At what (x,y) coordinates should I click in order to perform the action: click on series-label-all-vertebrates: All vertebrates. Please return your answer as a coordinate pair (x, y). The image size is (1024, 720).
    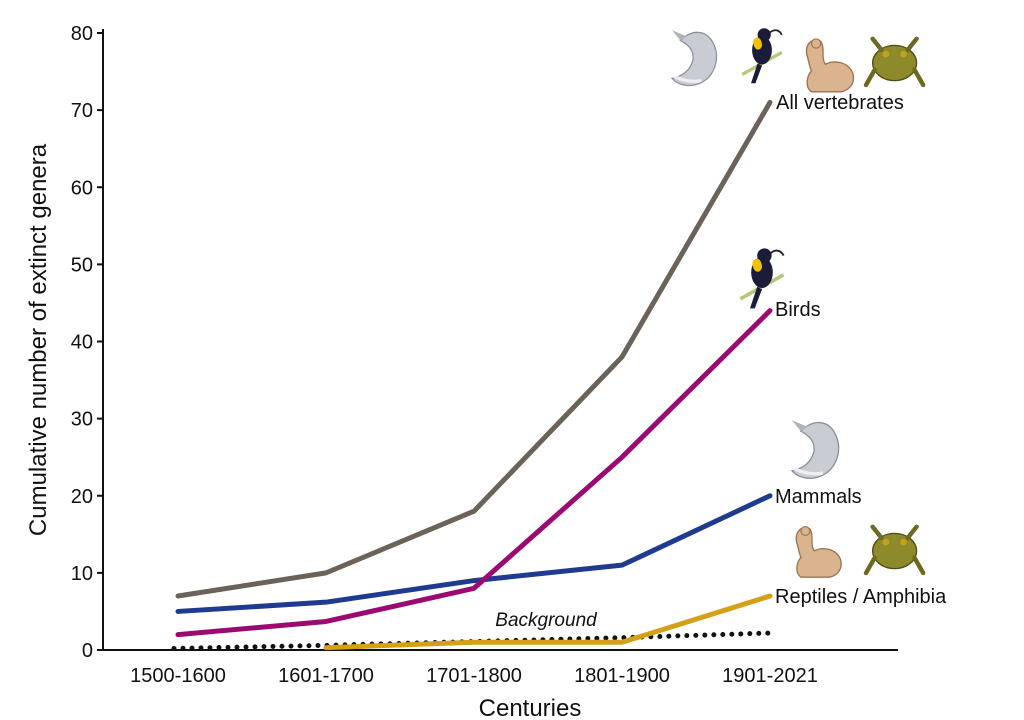
    Looking at the image, I should click on (840, 103).